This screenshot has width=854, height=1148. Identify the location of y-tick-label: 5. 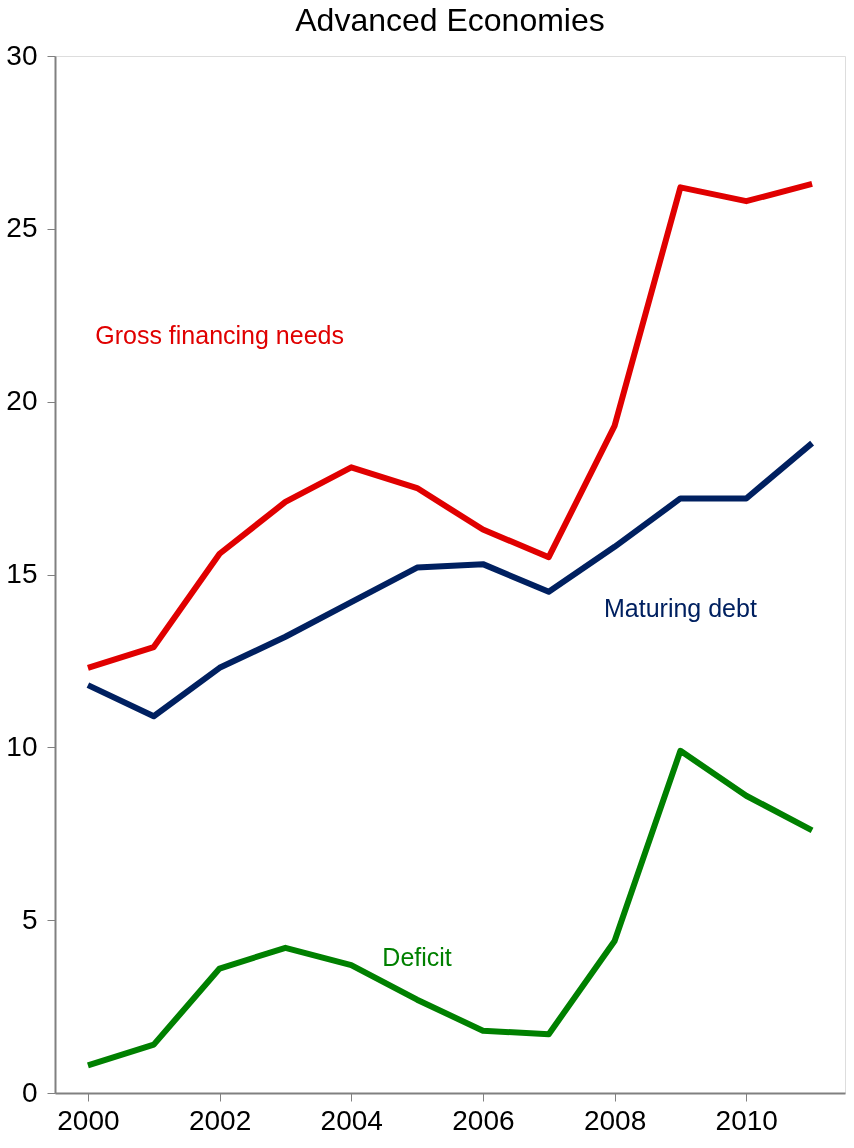
(29, 919).